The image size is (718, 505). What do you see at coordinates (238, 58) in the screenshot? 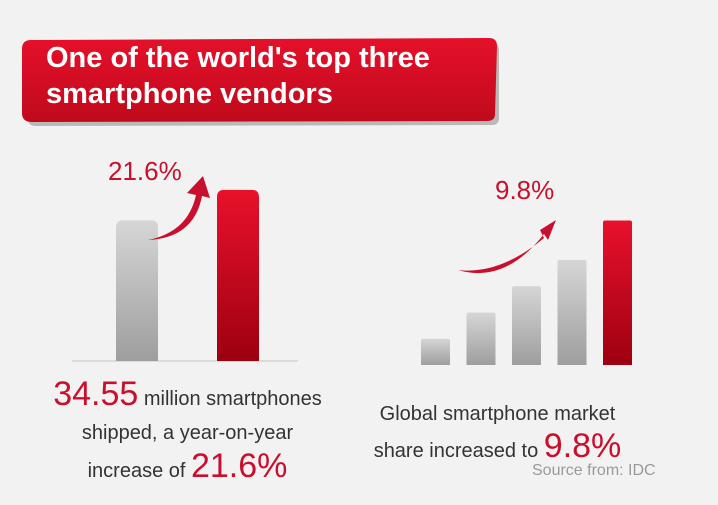
I see `banner-title-line1: One of the world's top three` at bounding box center [238, 58].